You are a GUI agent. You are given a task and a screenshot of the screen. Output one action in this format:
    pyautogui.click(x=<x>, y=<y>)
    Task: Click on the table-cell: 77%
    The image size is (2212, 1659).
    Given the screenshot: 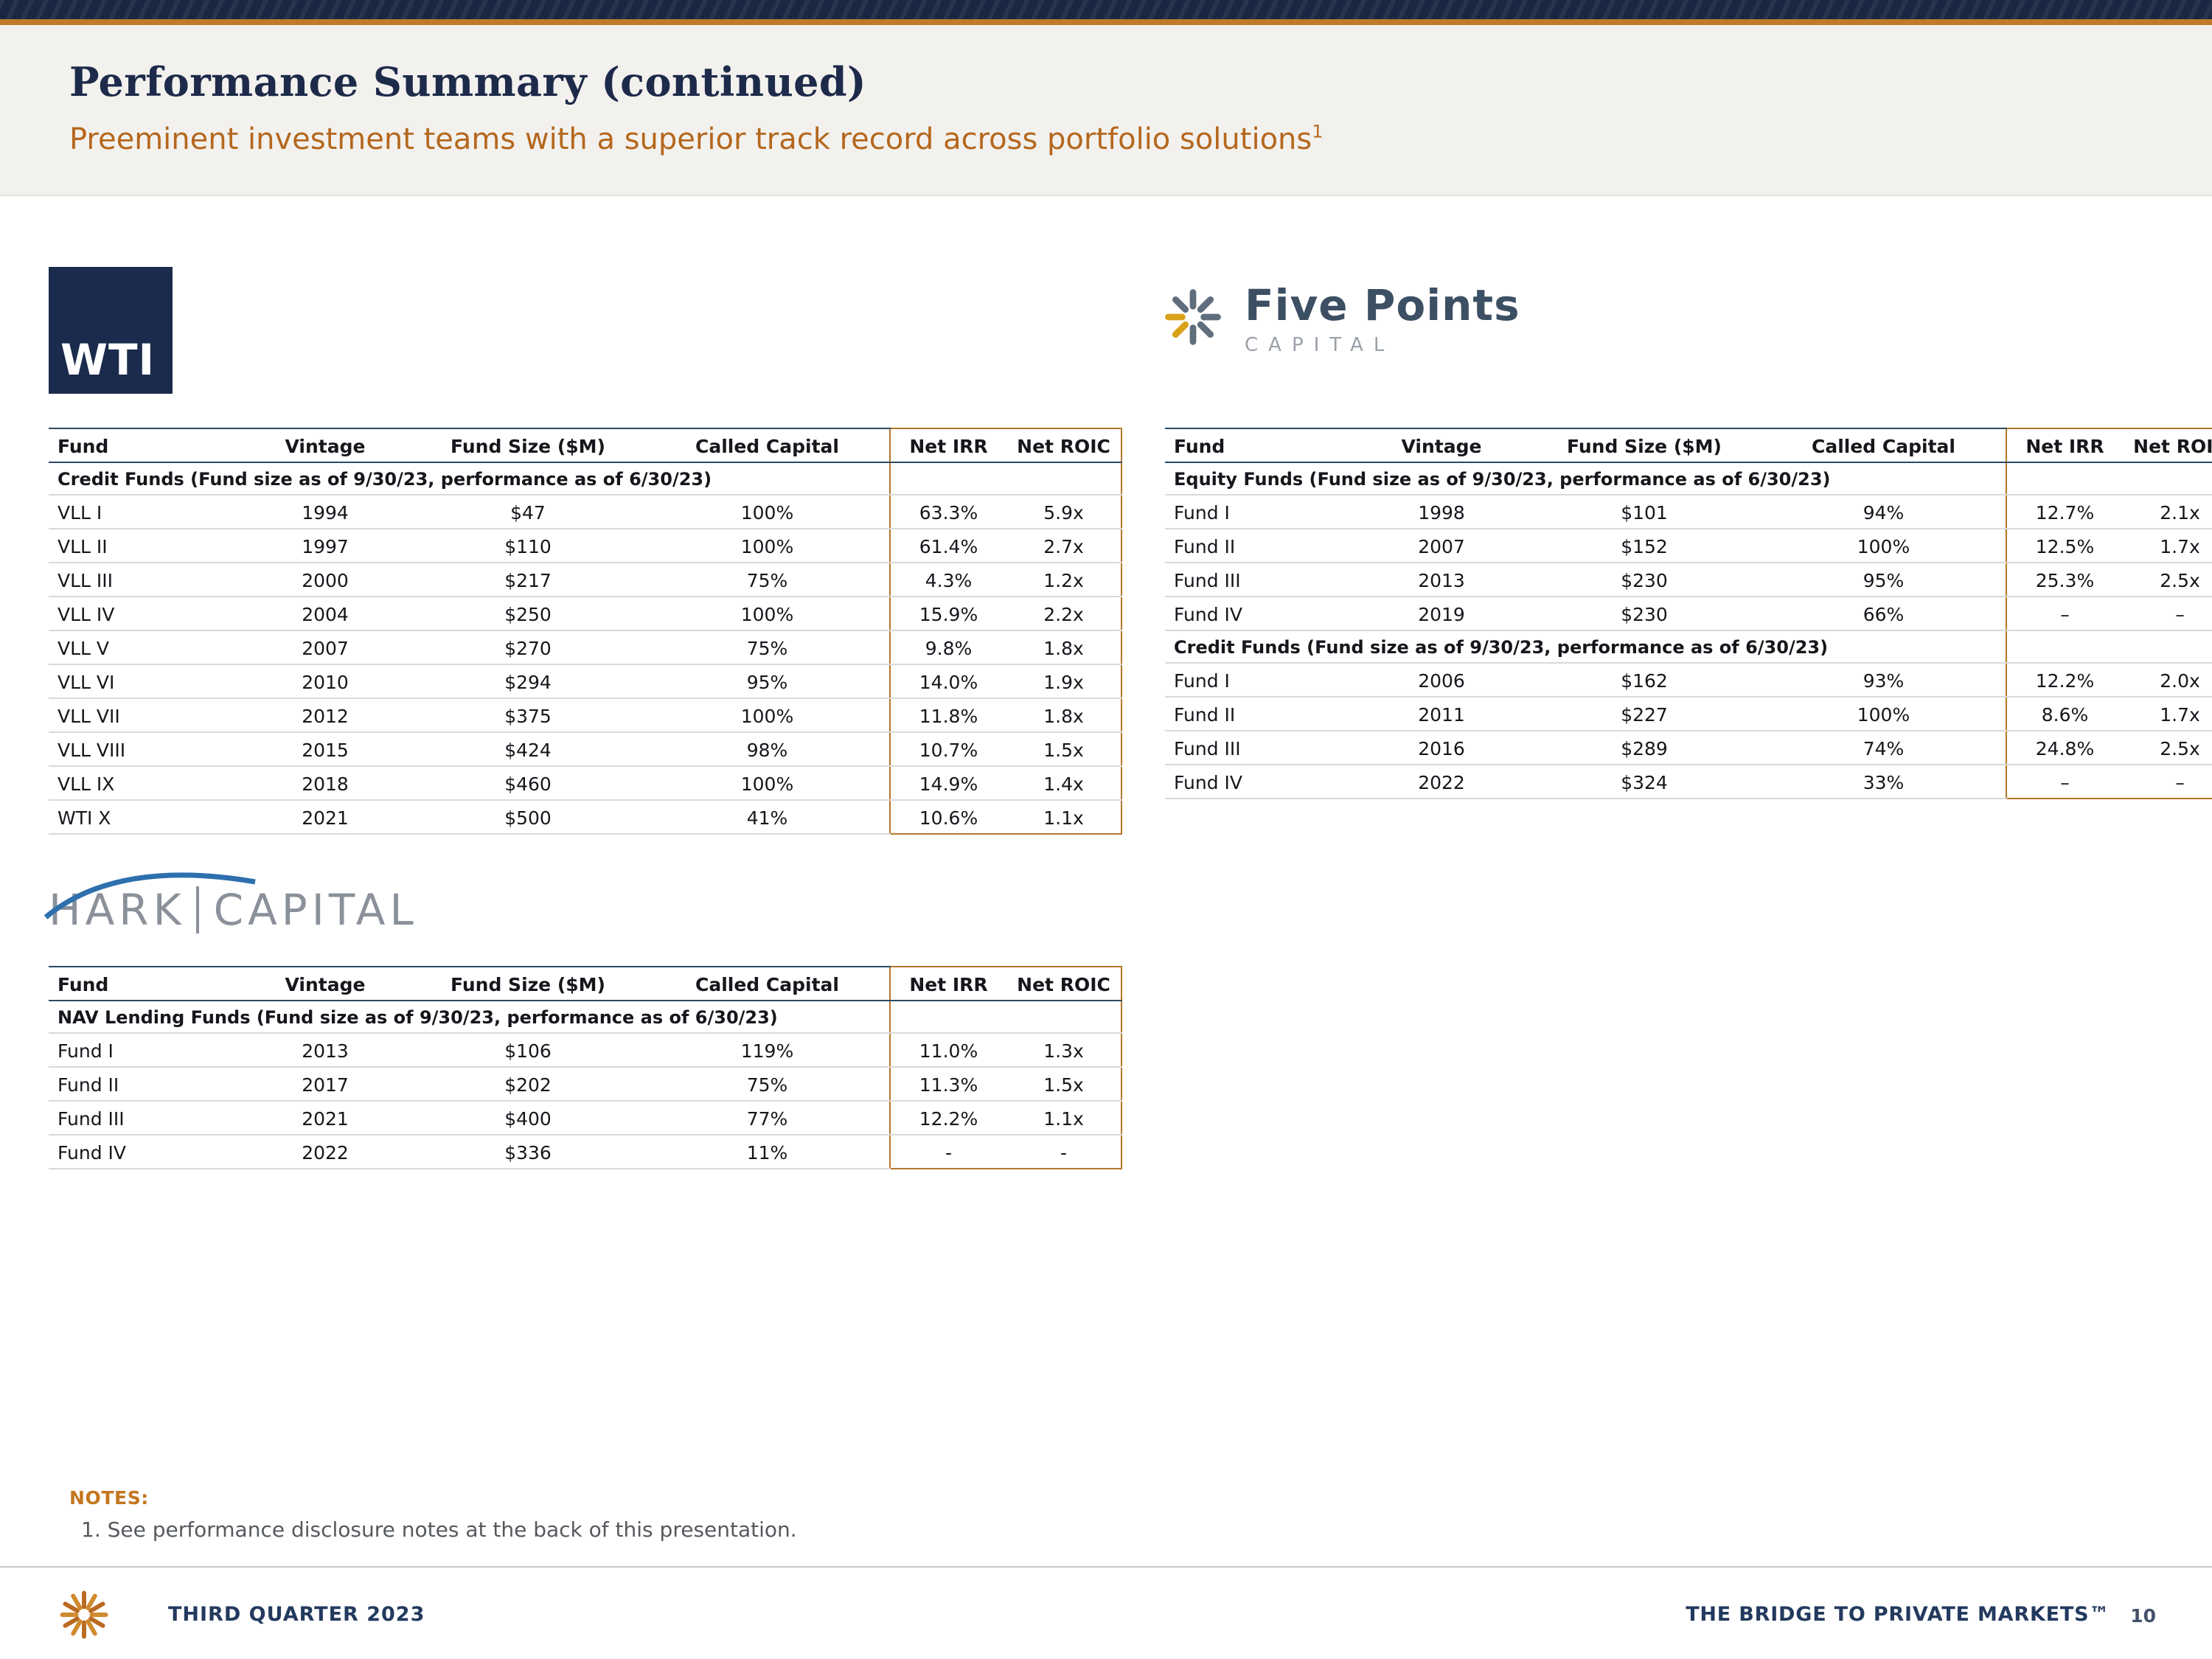 What is the action you would take?
    pyautogui.click(x=767, y=1118)
    